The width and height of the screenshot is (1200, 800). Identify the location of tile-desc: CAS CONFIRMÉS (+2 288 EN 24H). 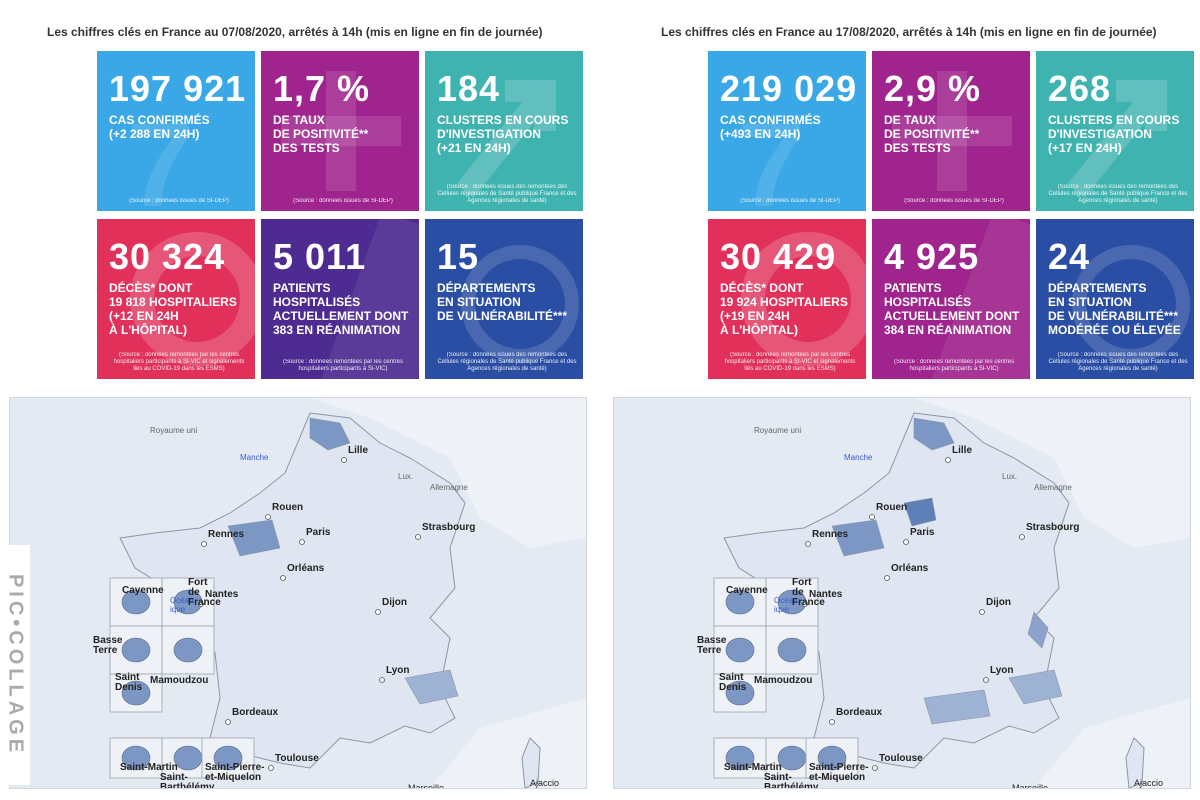
(159, 127).